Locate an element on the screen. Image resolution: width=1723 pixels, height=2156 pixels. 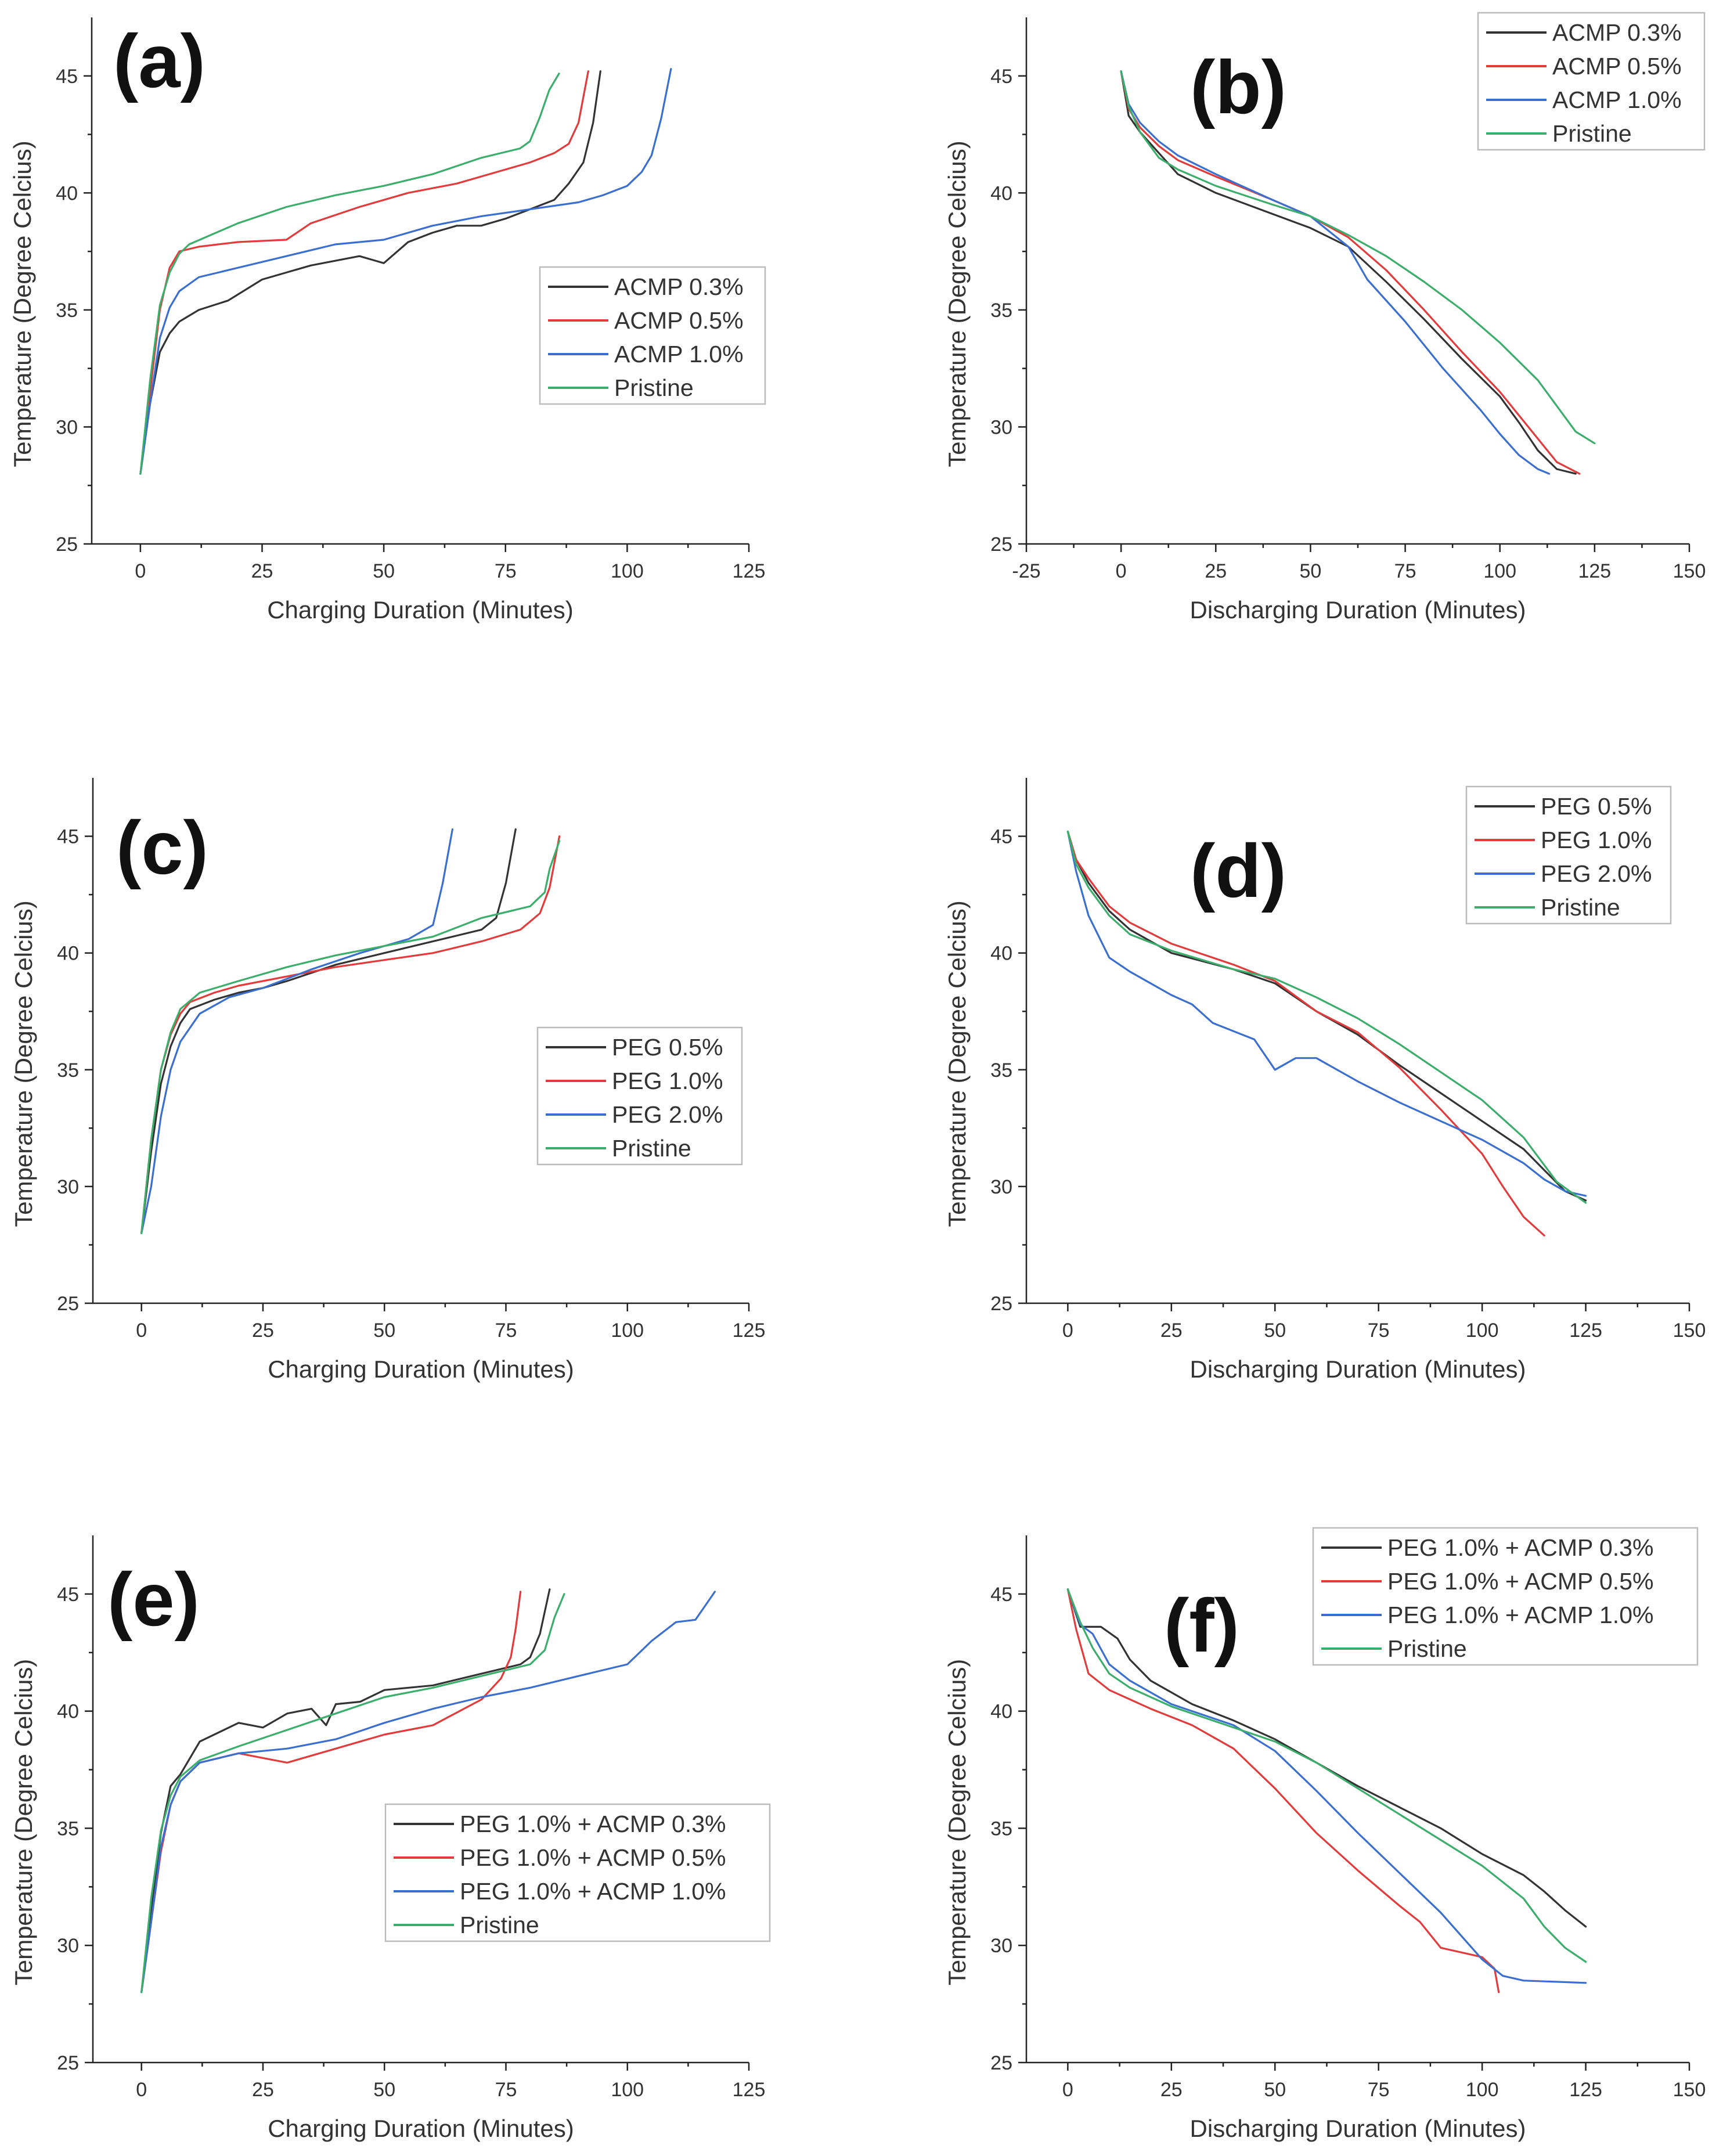
x-tick-label: -25 is located at coordinates (1026, 571).